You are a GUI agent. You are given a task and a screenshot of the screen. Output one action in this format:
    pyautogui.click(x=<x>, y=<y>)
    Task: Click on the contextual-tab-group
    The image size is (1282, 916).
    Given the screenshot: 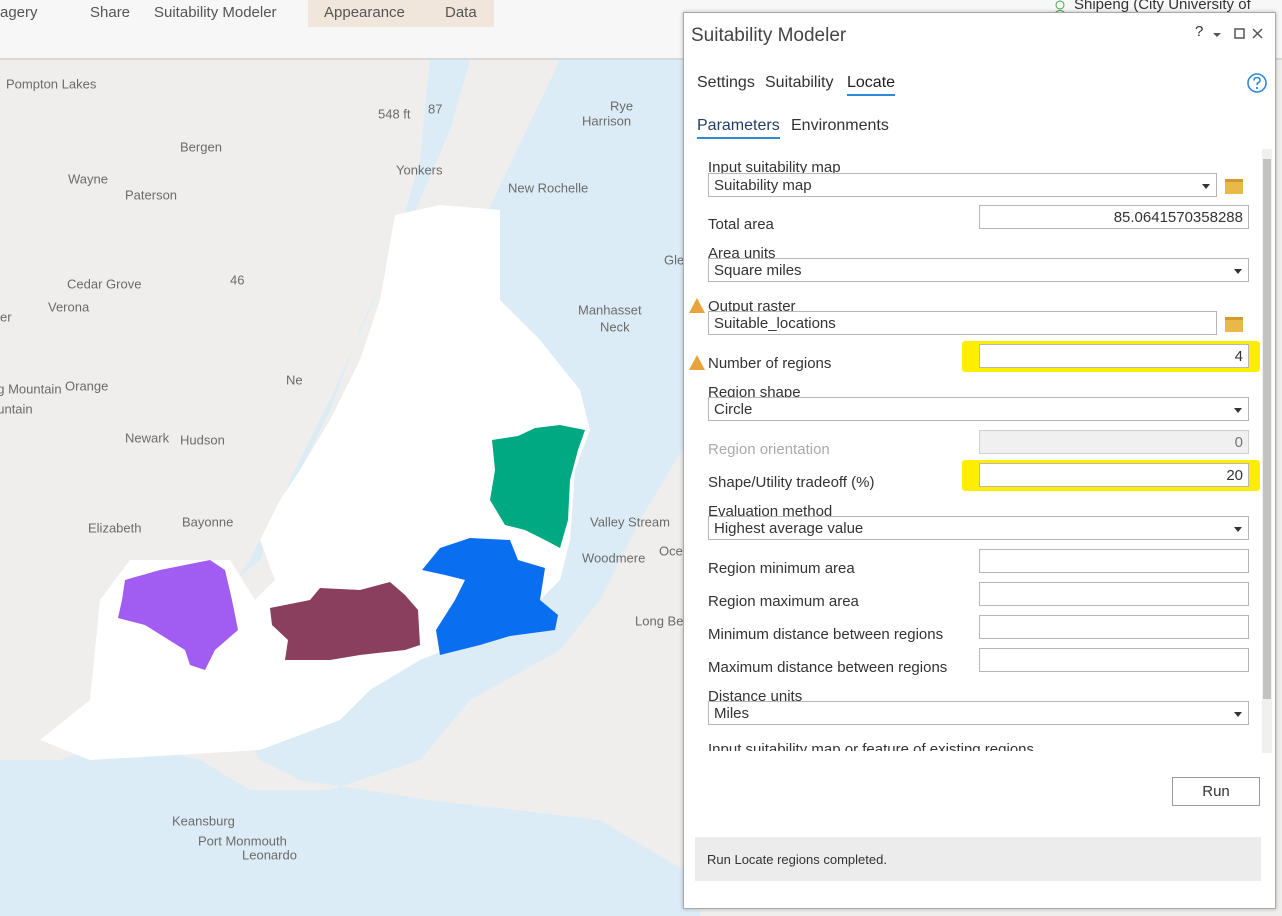 What is the action you would take?
    pyautogui.click(x=401, y=13)
    